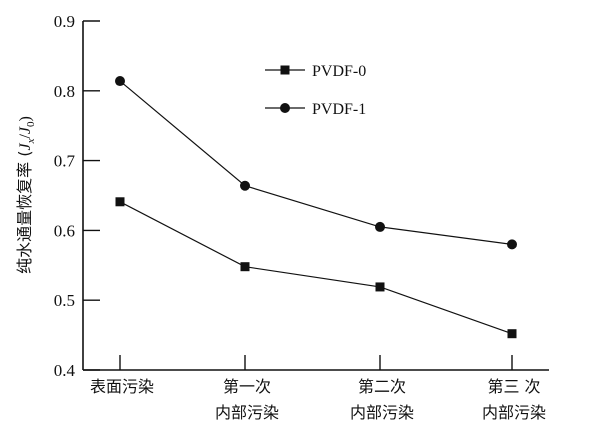 The image size is (611, 436). I want to click on x-tick-label: 第三 次, so click(513, 386).